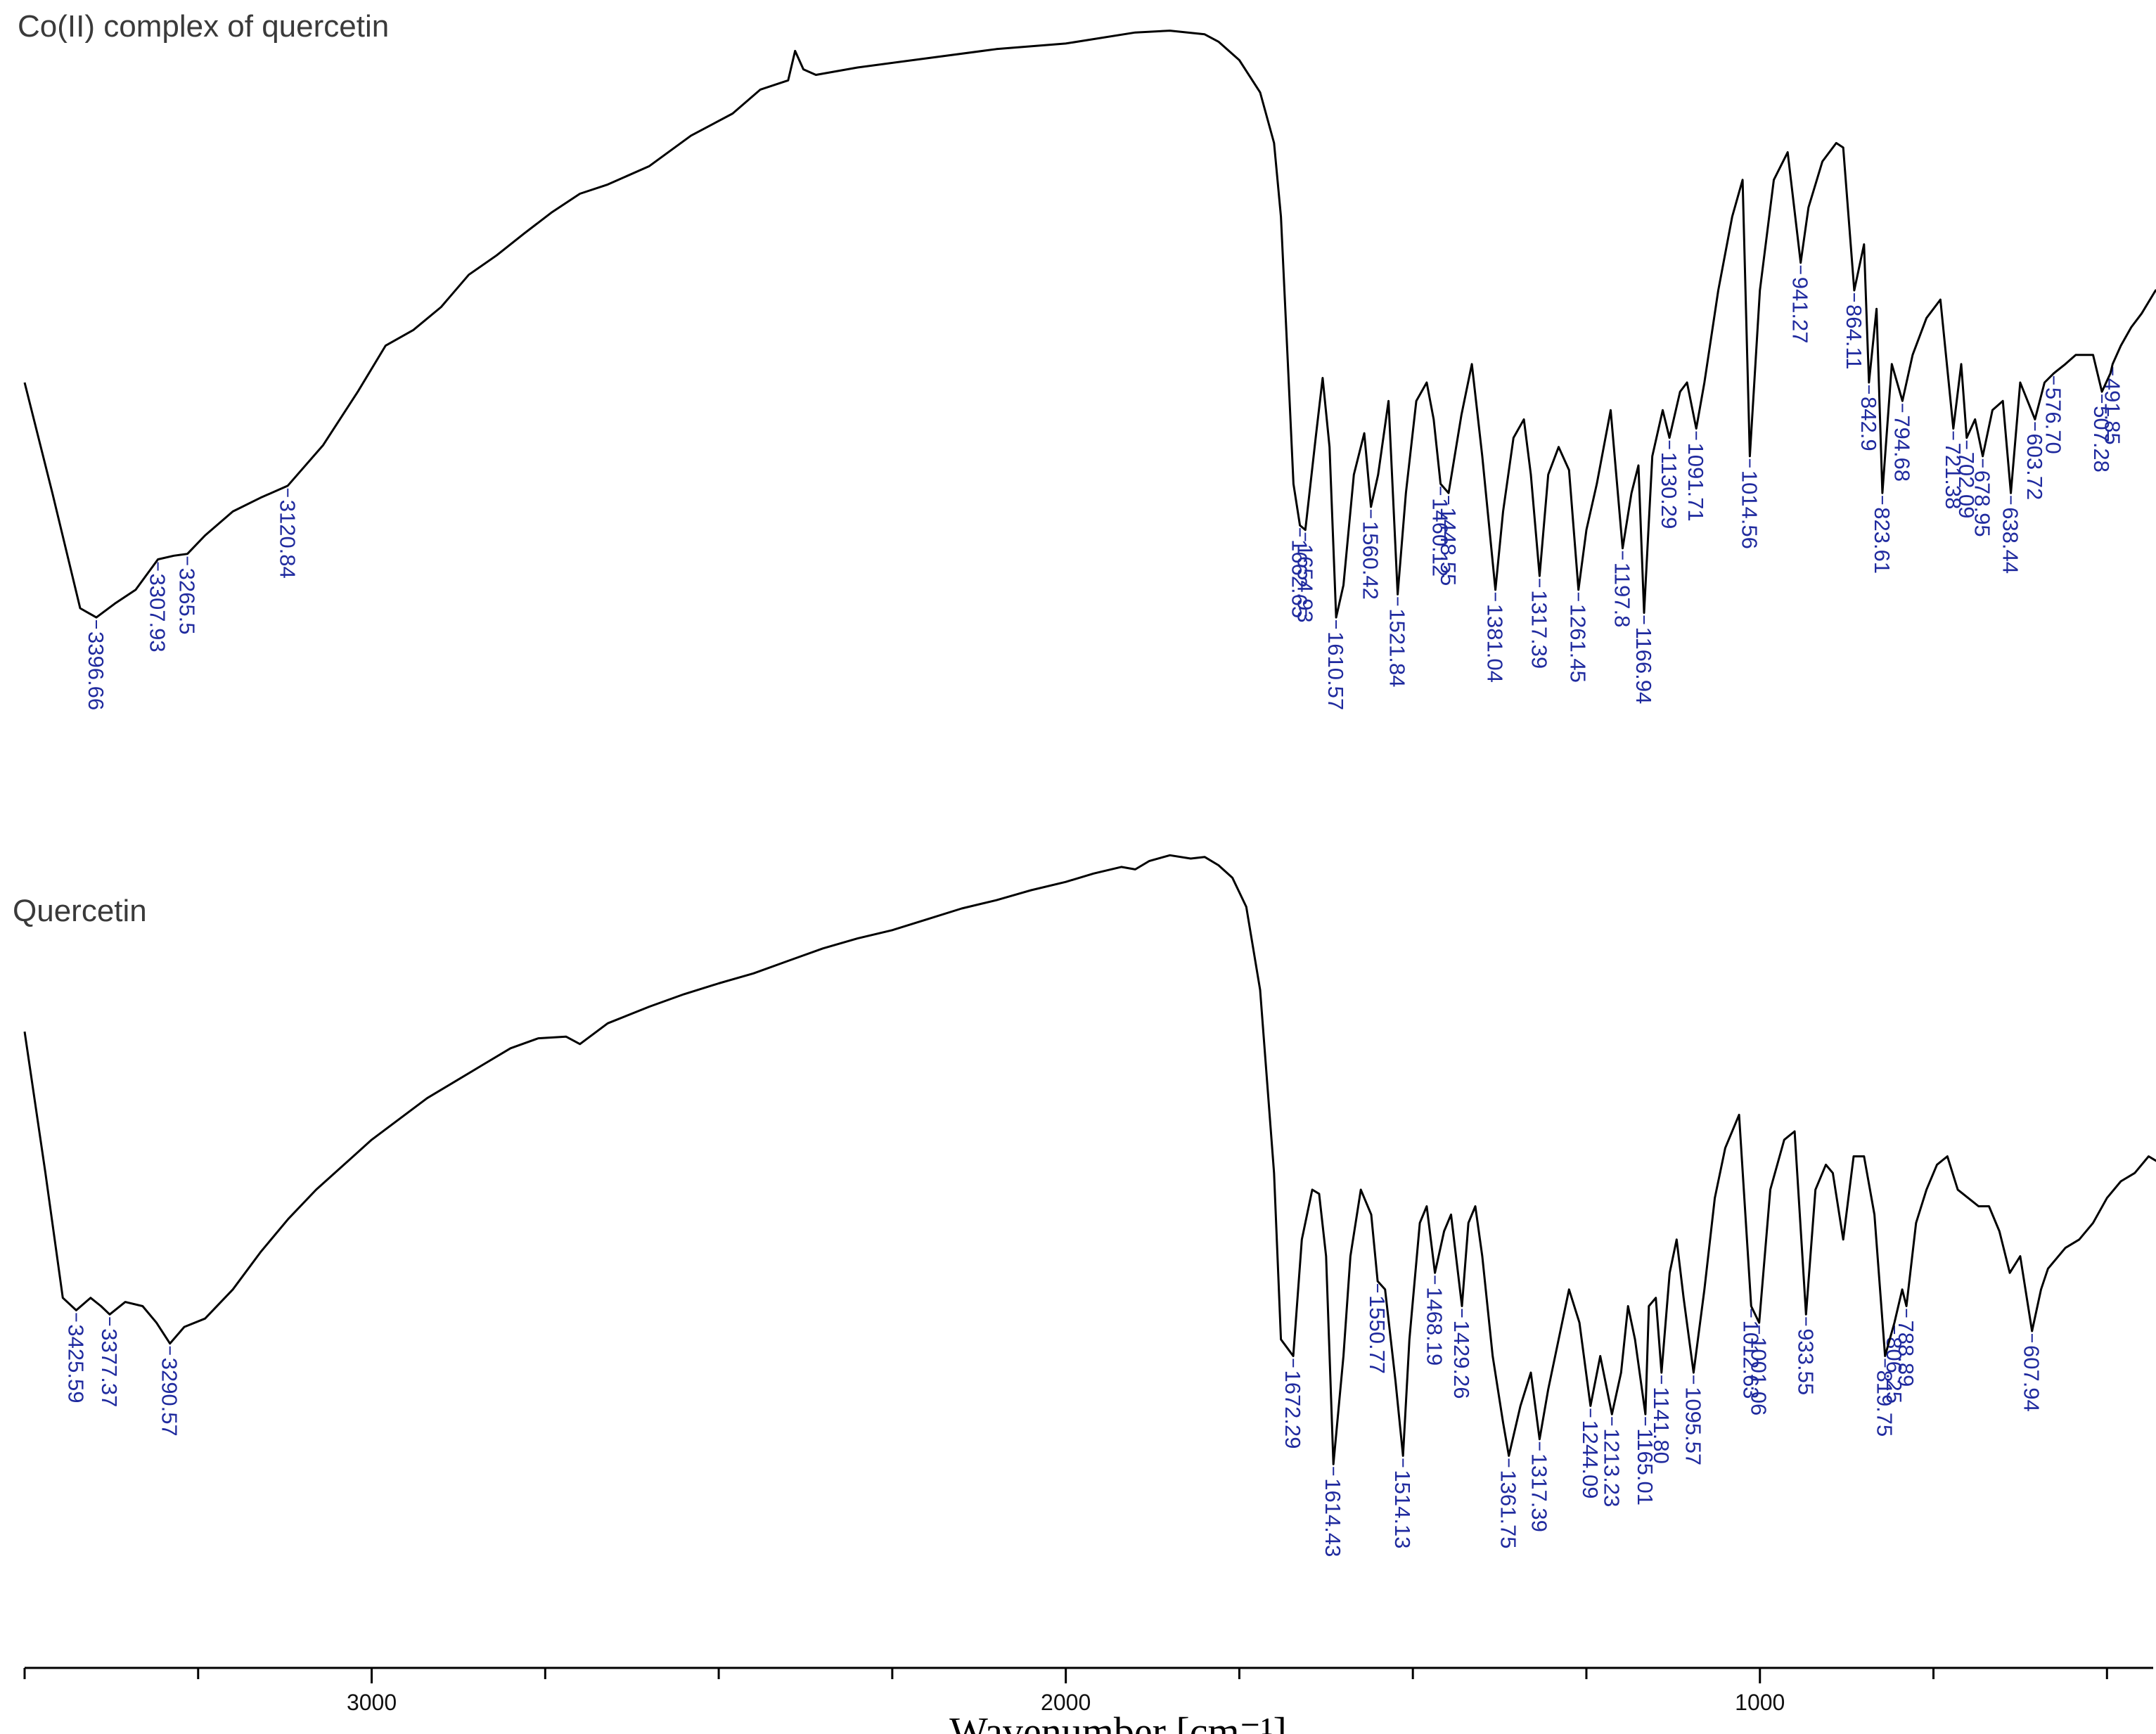 This screenshot has width=2156, height=1734. Describe the element at coordinates (1894, 1370) in the screenshot. I see `peak-label: 806.25` at that location.